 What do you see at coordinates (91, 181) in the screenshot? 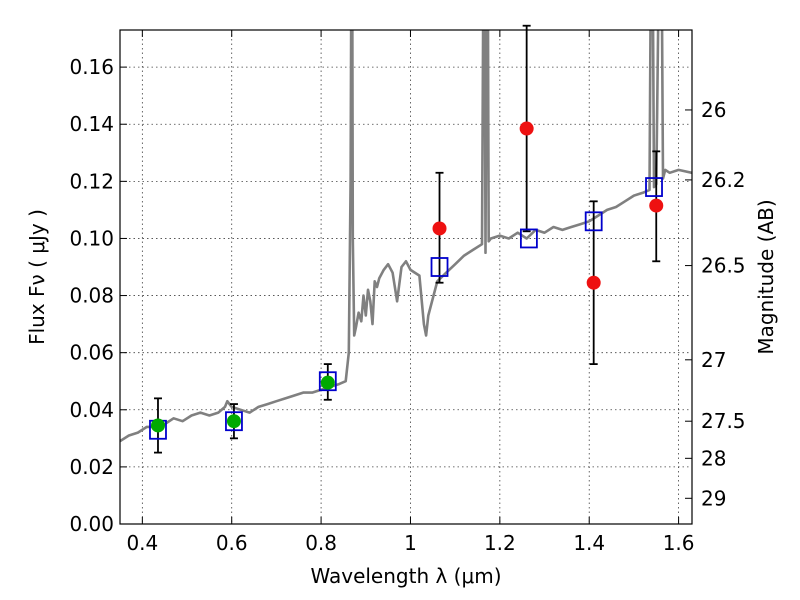
I see `y-tick-label: 0.12` at bounding box center [91, 181].